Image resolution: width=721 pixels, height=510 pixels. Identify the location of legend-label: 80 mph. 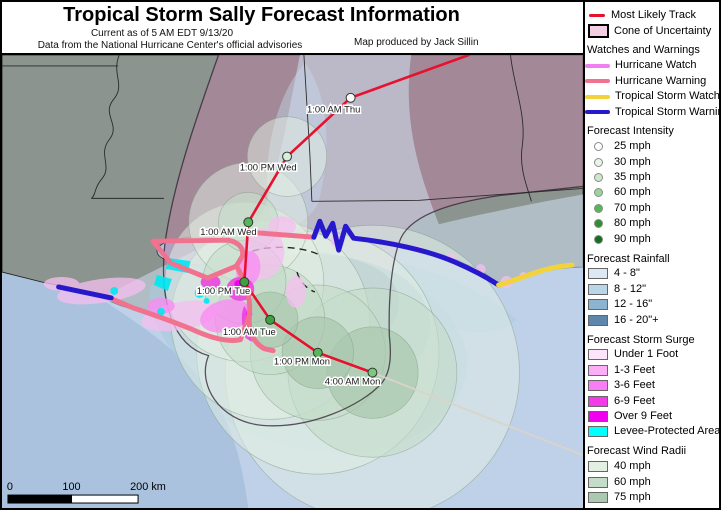
(632, 223).